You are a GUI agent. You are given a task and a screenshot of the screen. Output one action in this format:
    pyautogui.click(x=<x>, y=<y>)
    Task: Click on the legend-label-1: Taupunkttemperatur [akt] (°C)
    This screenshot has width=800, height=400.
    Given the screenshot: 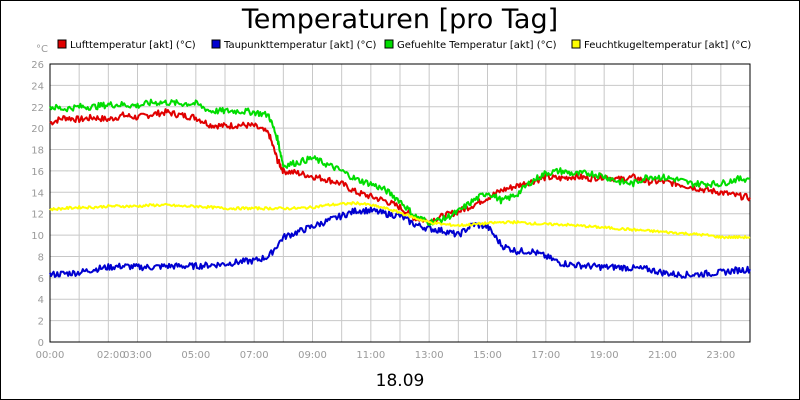 What is the action you would take?
    pyautogui.click(x=299, y=45)
    